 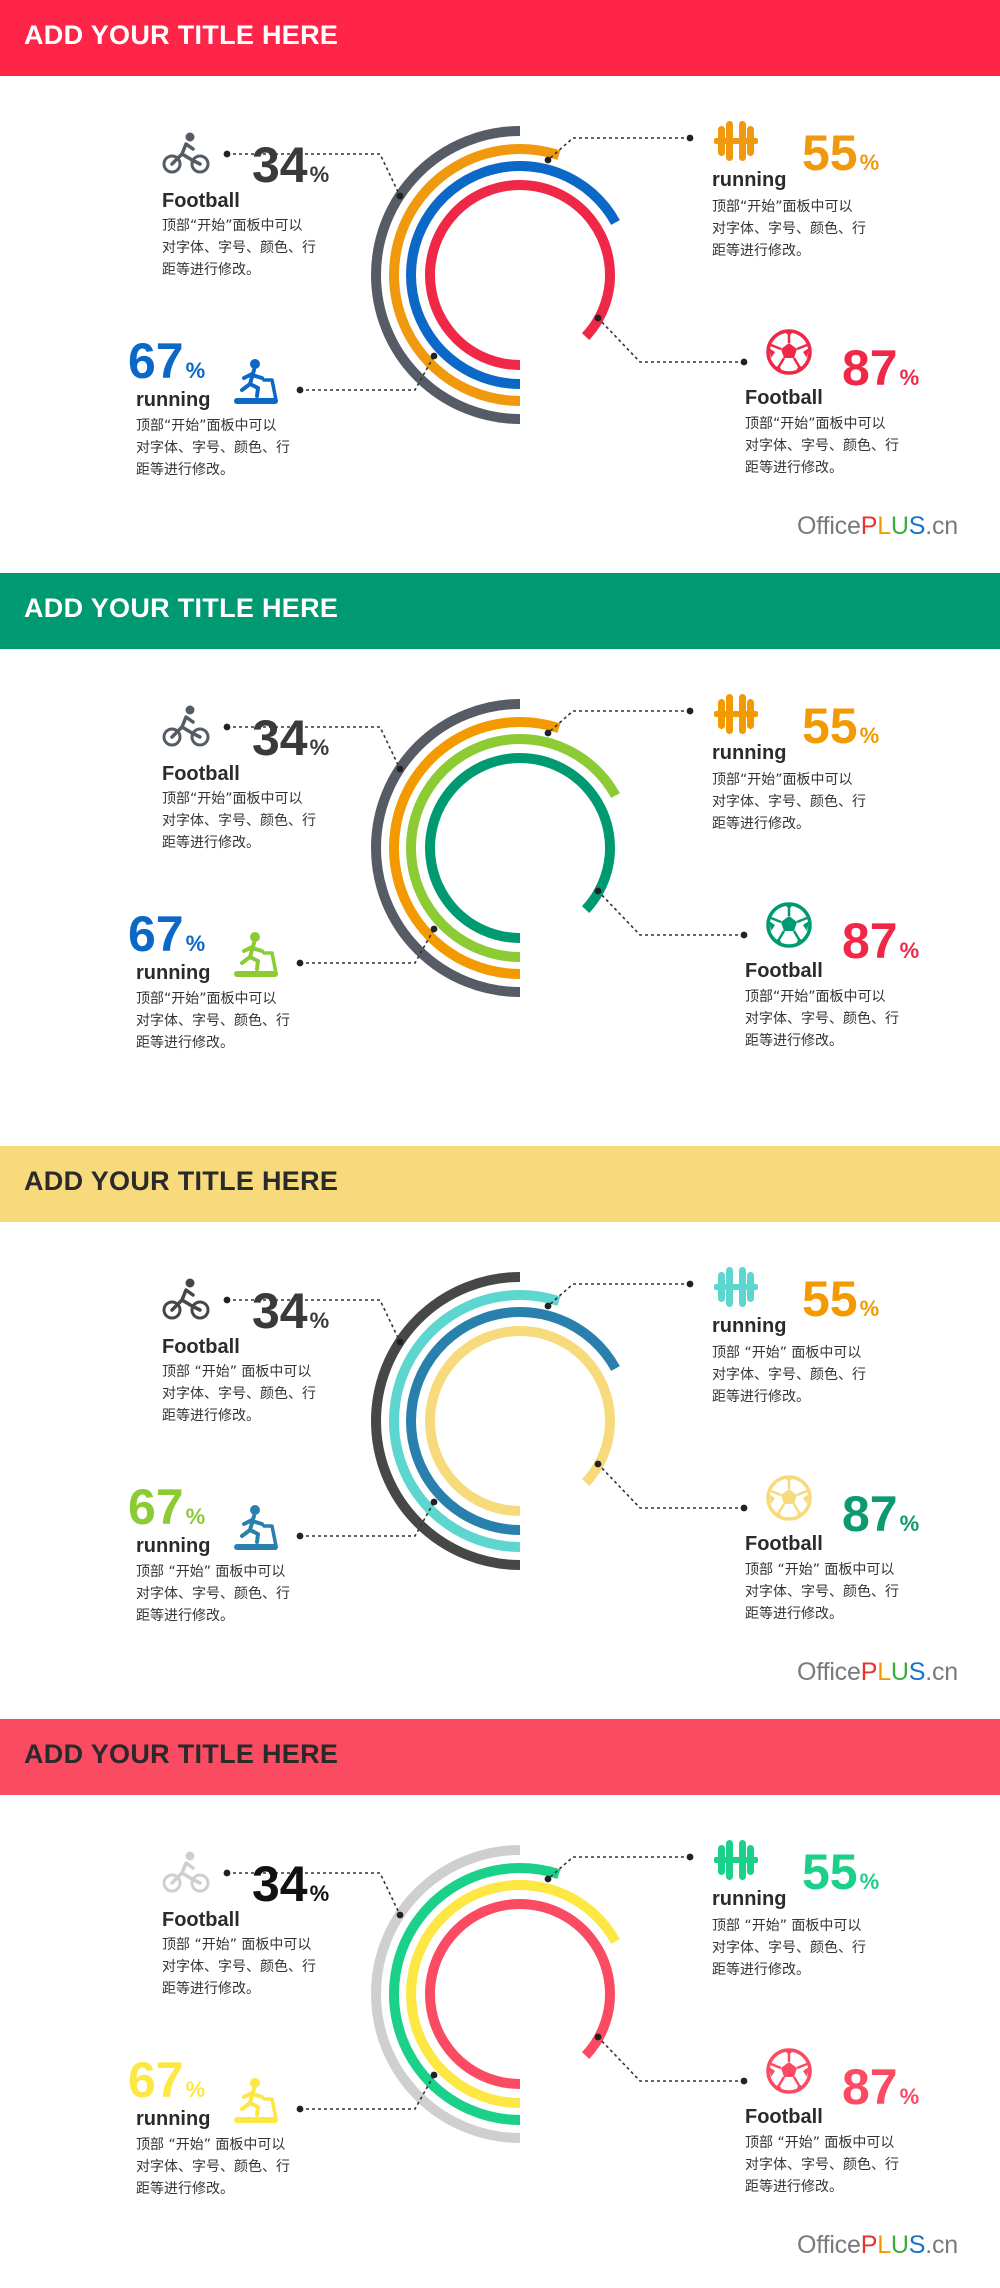 What do you see at coordinates (186, 1872) in the screenshot?
I see `bicycle-icon` at bounding box center [186, 1872].